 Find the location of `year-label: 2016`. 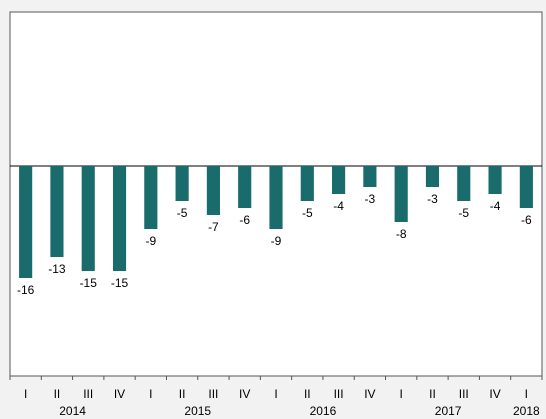

year-label: 2016 is located at coordinates (323, 411).